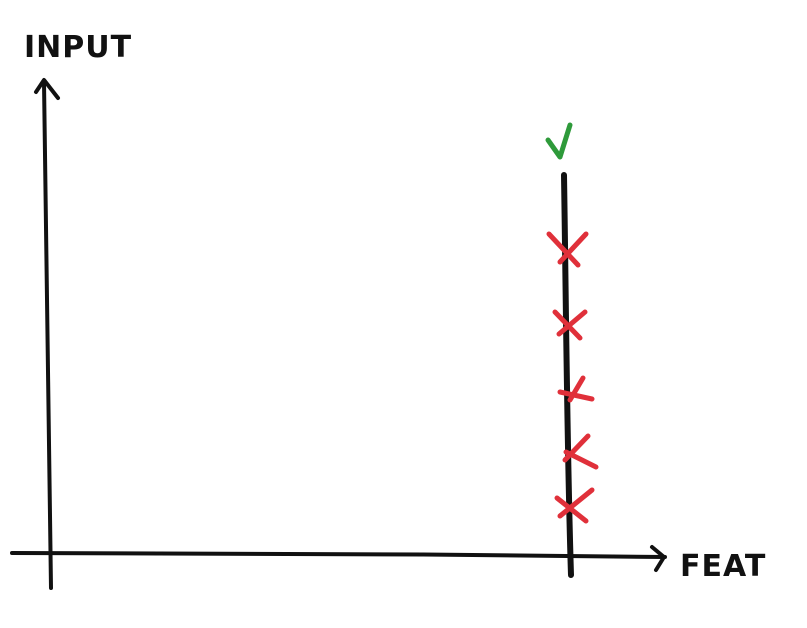  I want to click on y-axis-line, so click(47, 335).